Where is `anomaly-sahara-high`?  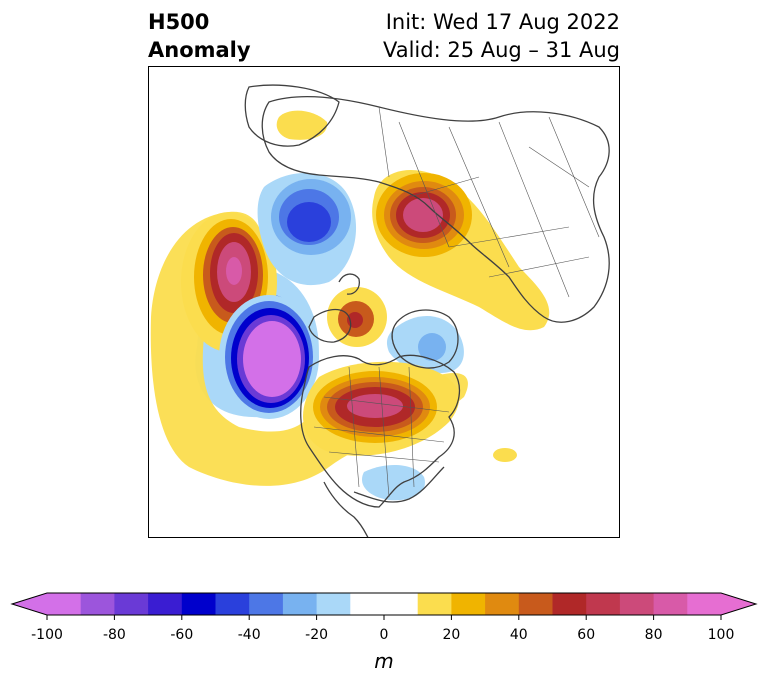 anomaly-sahara-high is located at coordinates (302, 125).